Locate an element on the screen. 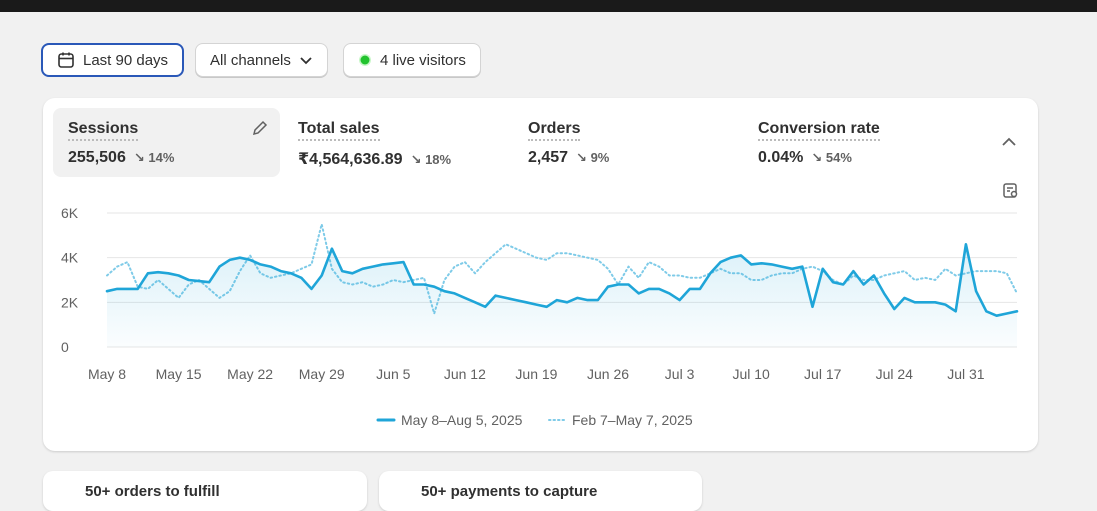  metric-value: 0.04% is located at coordinates (781, 157).